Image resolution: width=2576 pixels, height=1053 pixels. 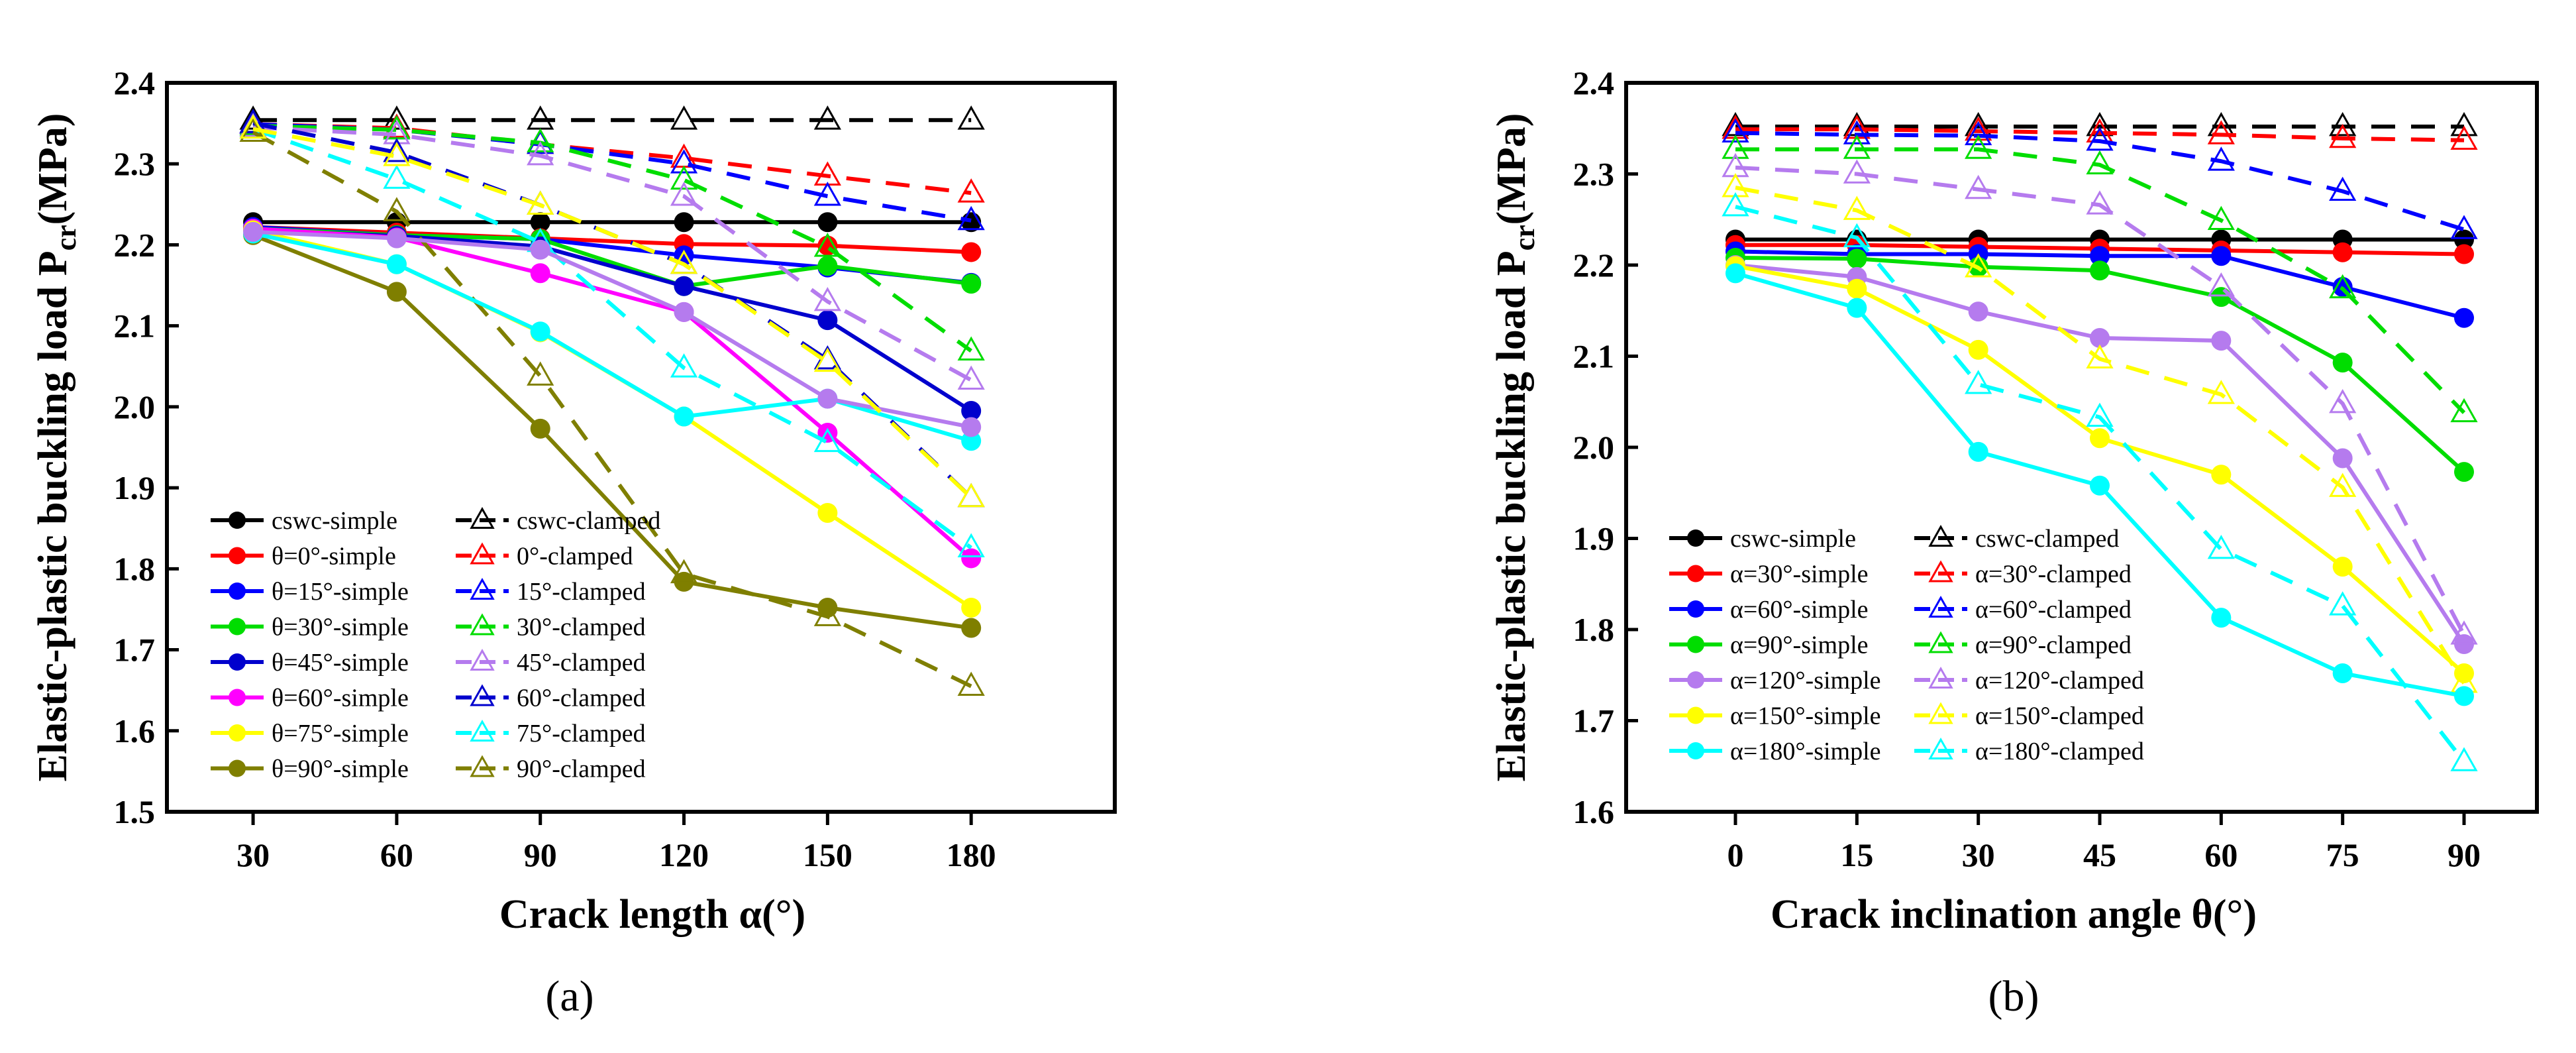 I want to click on legend-label: α=90°-clamped, so click(x=2053, y=645).